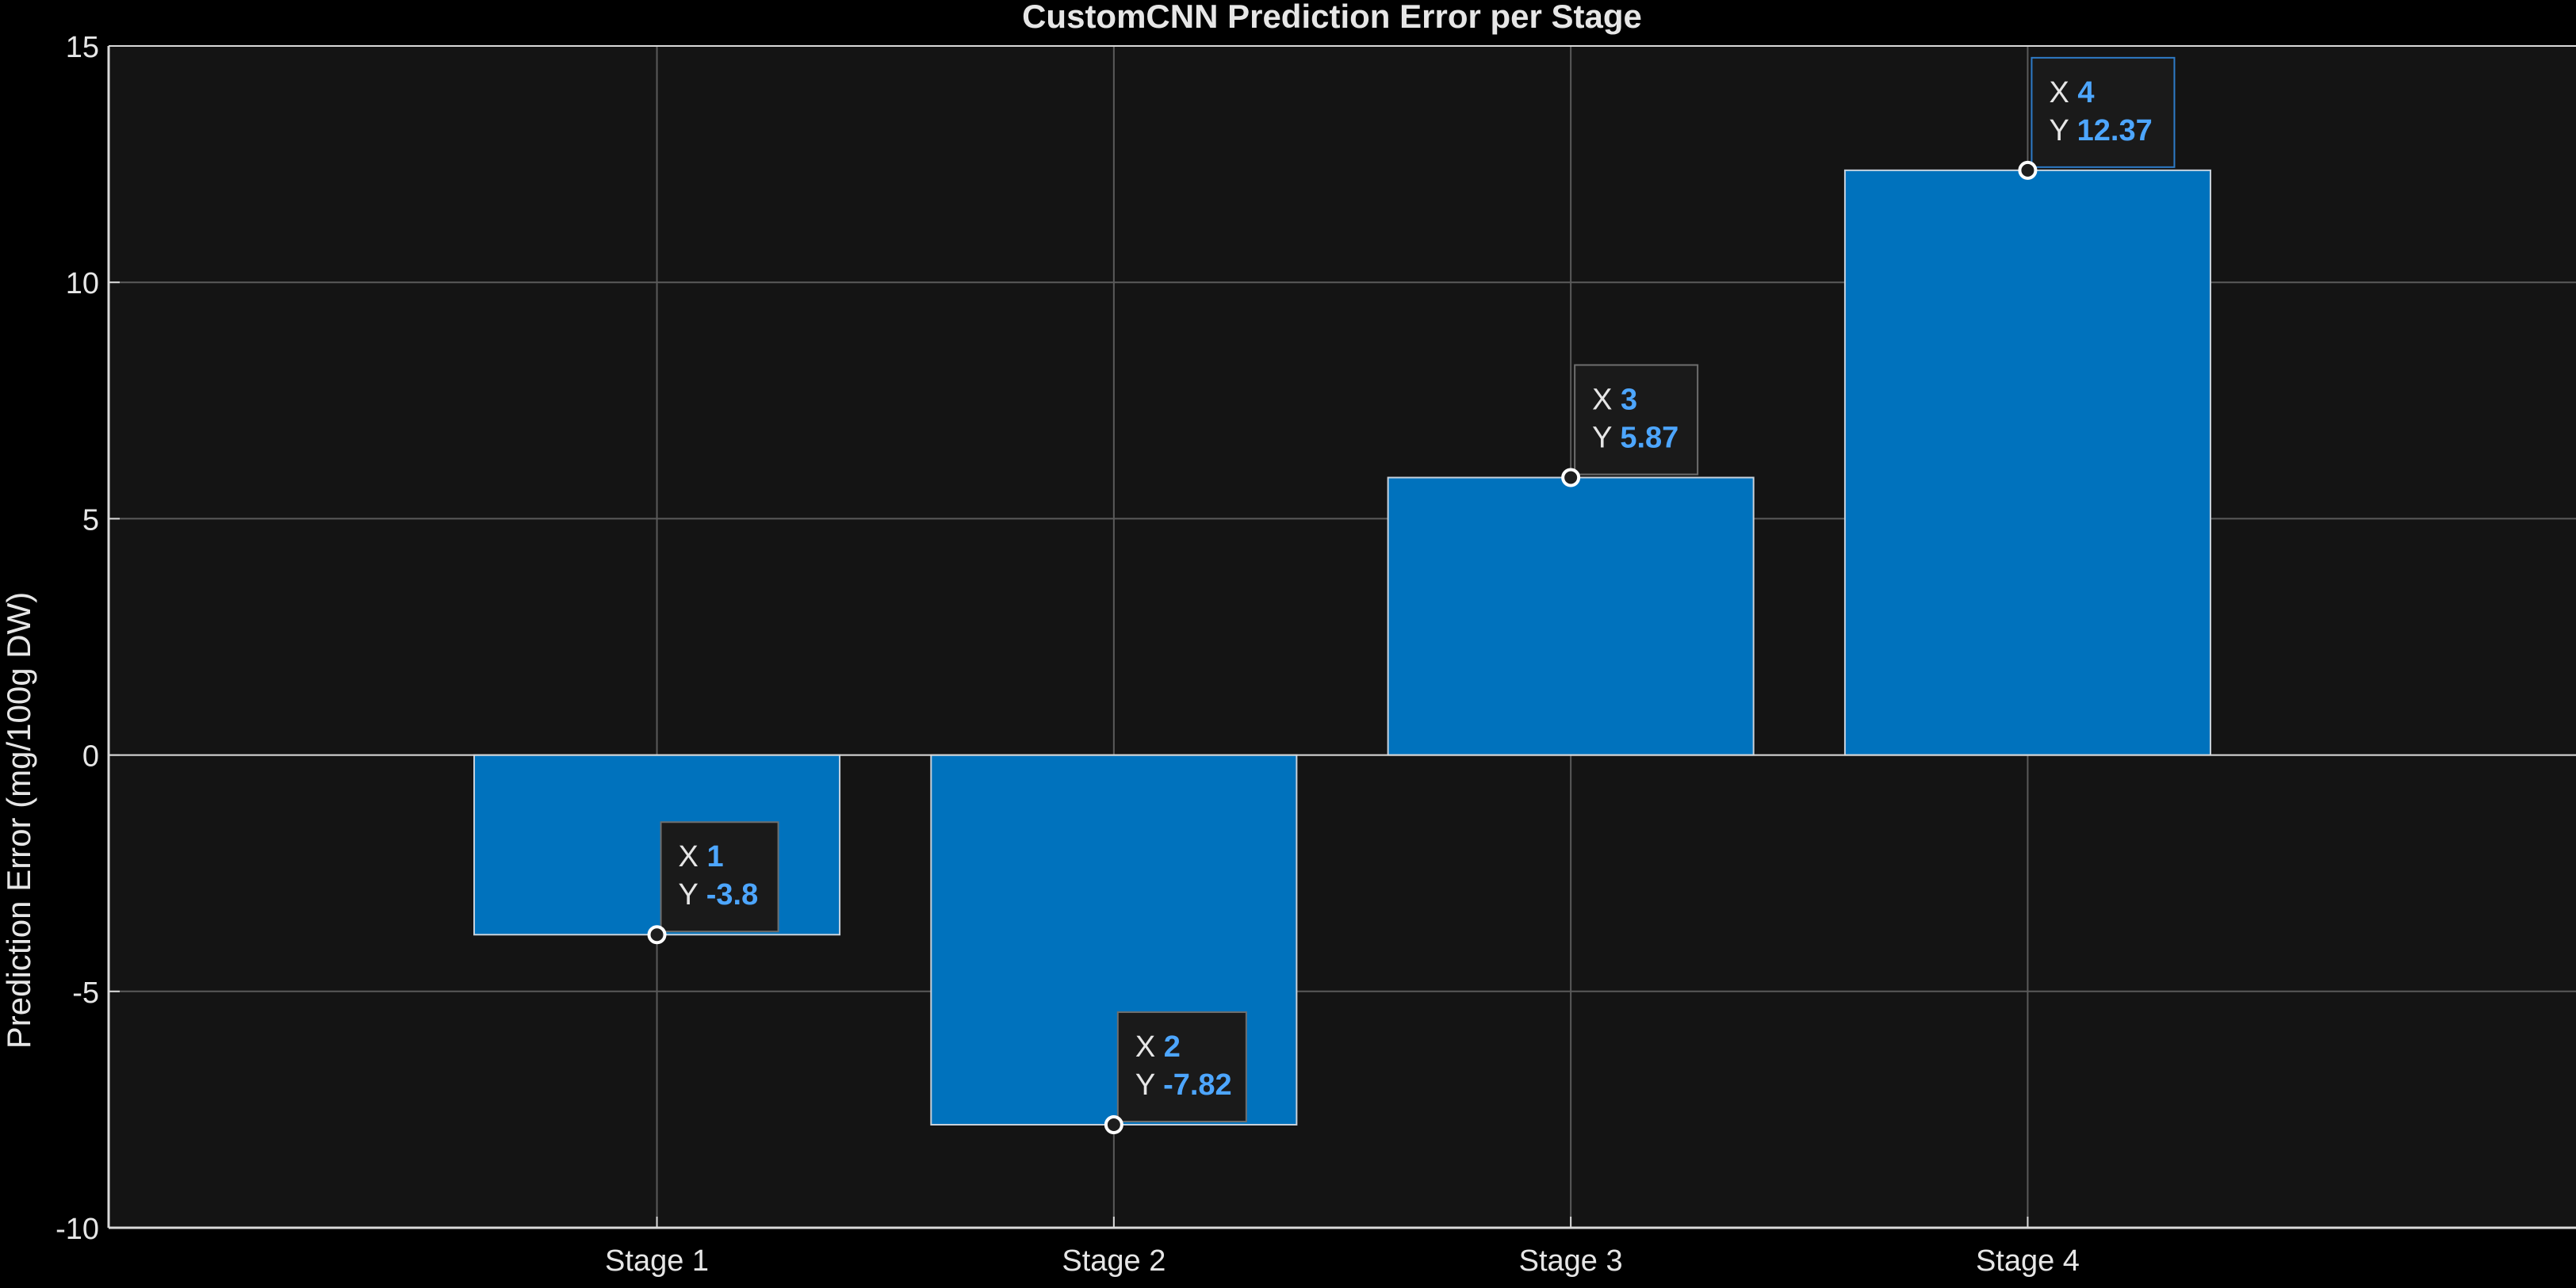  Describe the element at coordinates (1629, 401) in the screenshot. I see `datatip-x-value: 3` at that location.